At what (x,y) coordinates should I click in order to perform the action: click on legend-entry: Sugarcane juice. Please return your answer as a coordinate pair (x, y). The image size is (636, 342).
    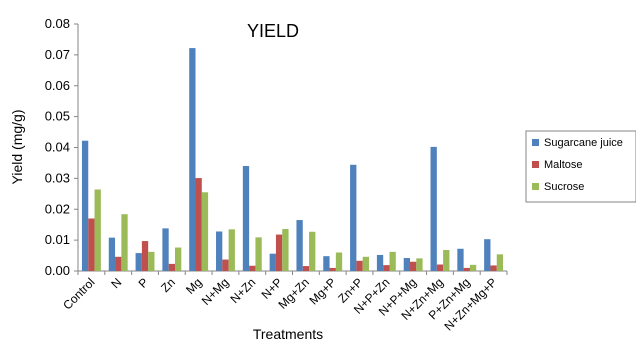
    Looking at the image, I should click on (583, 143).